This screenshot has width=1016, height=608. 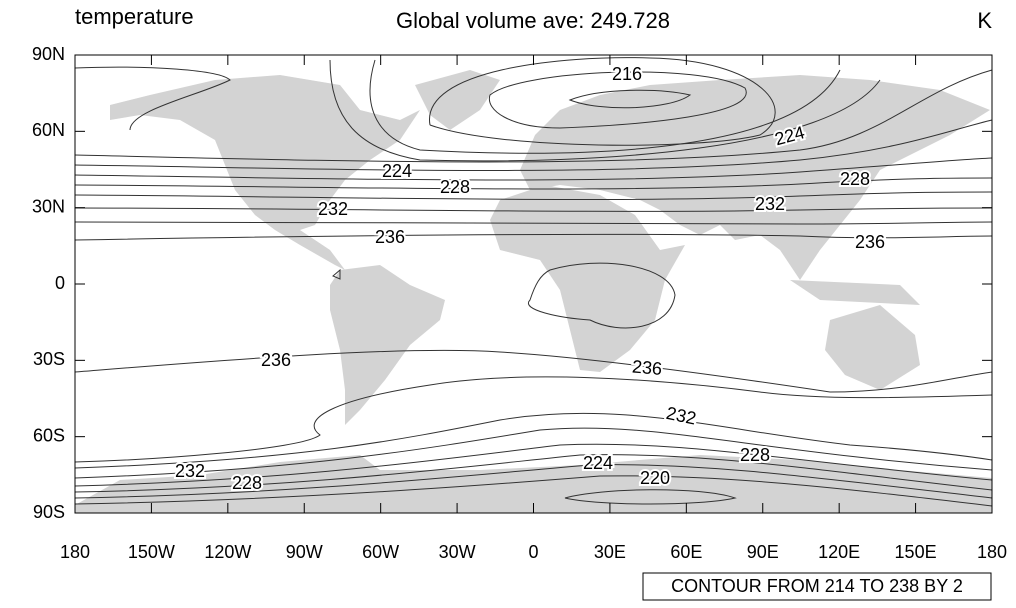 What do you see at coordinates (49, 359) in the screenshot?
I see `y-tick-label: 30S` at bounding box center [49, 359].